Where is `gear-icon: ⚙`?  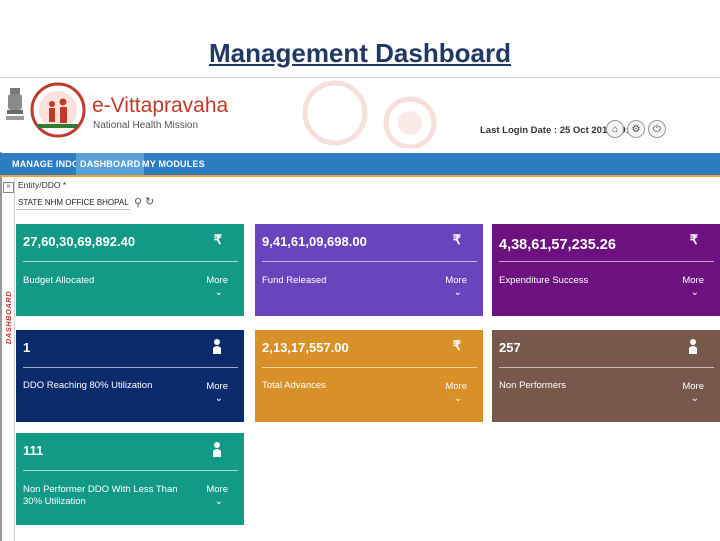
gear-icon: ⚙ is located at coordinates (636, 129).